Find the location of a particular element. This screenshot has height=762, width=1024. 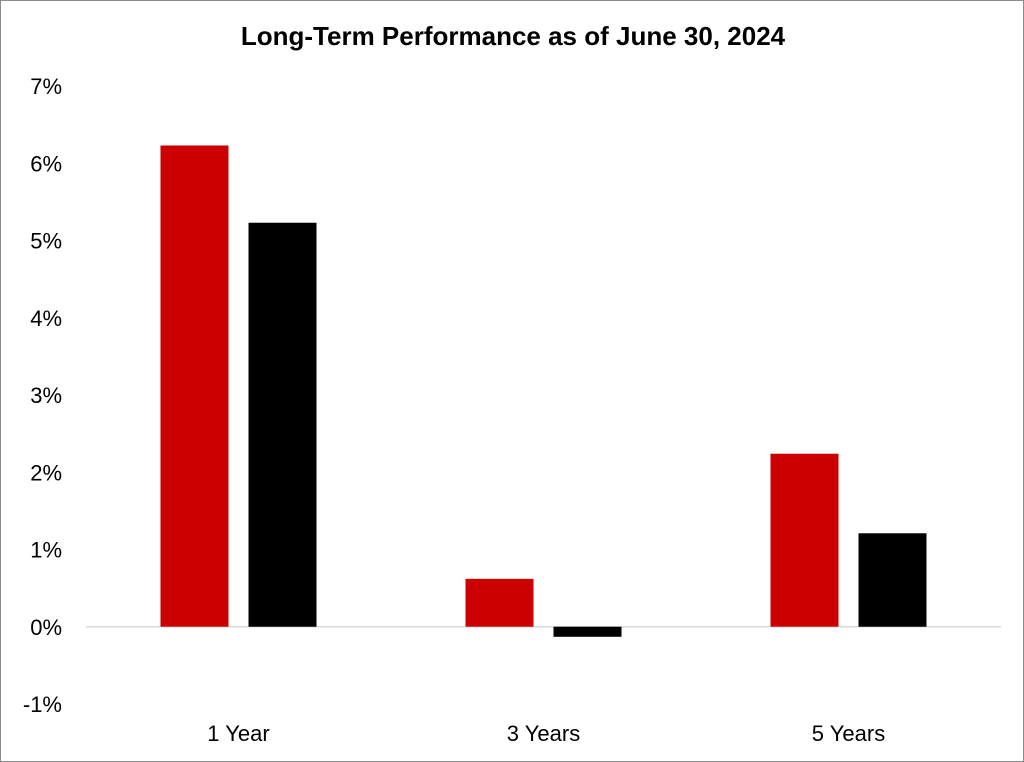

x-tick-label: 1 Year is located at coordinates (238, 733).